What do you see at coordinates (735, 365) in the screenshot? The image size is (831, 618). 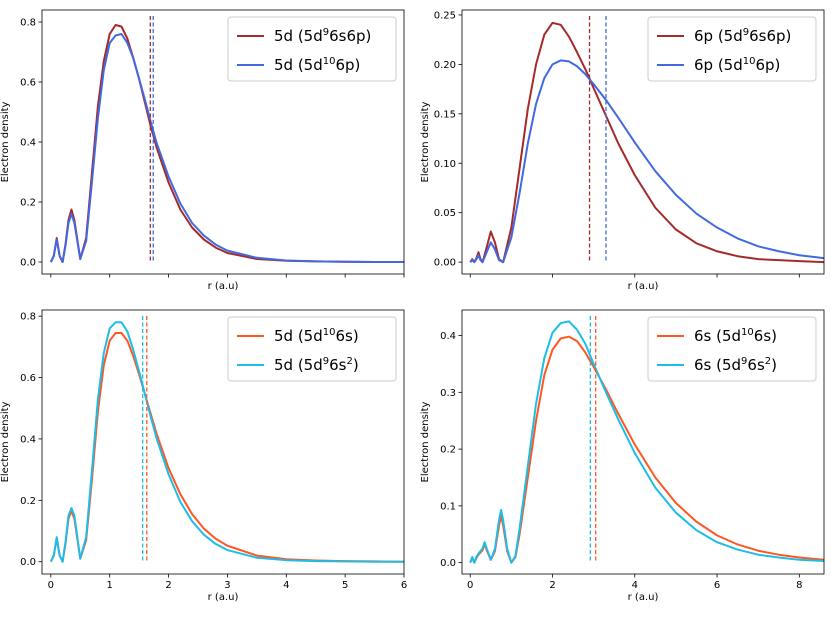 I see `legend-label-2: 6s (5d96s2)` at bounding box center [735, 365].